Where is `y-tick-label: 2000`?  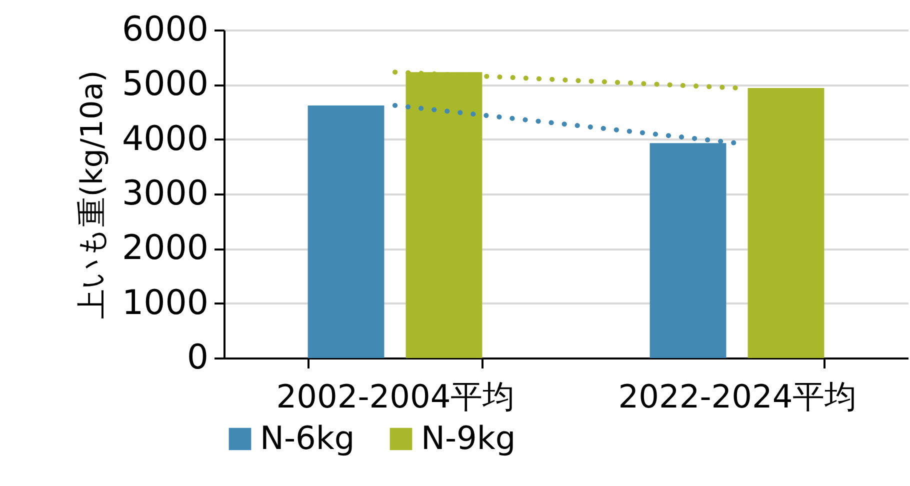
y-tick-label: 2000 is located at coordinates (165, 248).